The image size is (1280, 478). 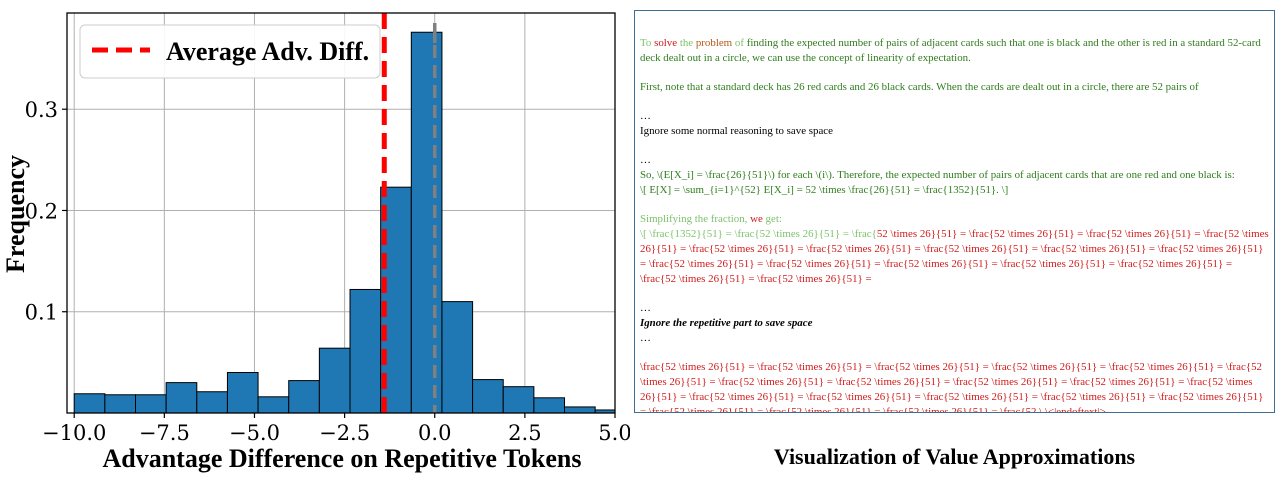 I want to click on skip-note-2: Ignore the repetitive part to save space, so click(x=726, y=323).